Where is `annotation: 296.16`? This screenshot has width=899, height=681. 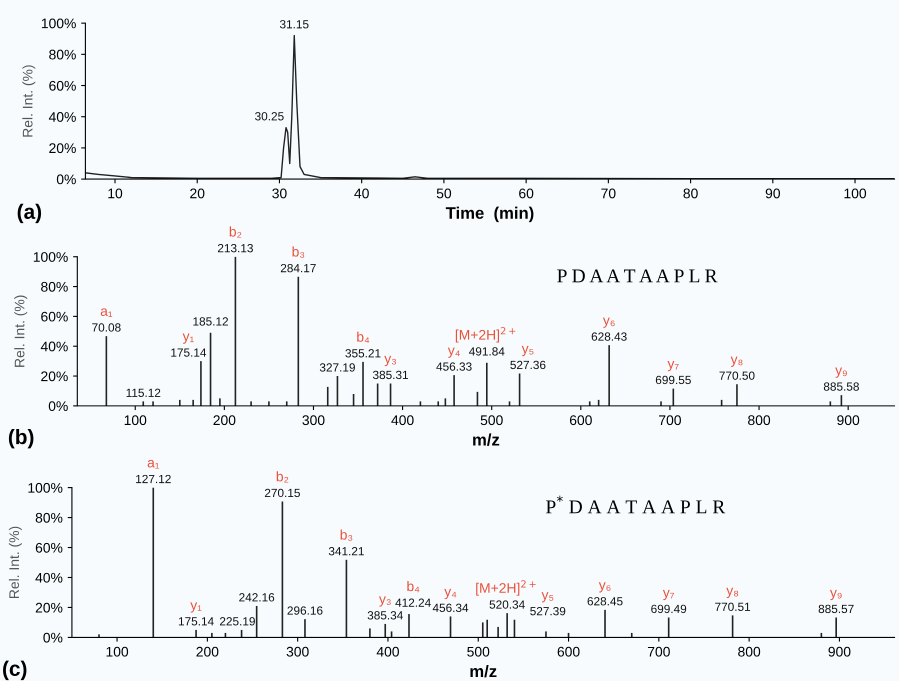 annotation: 296.16 is located at coordinates (305, 610).